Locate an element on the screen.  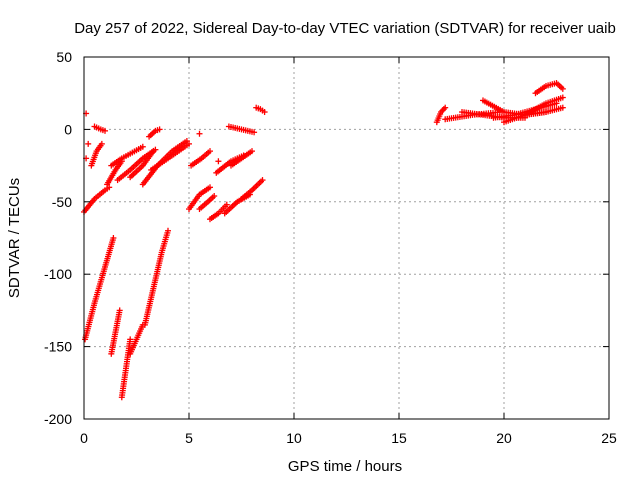
series-arc-m is located at coordinates (218, 212).